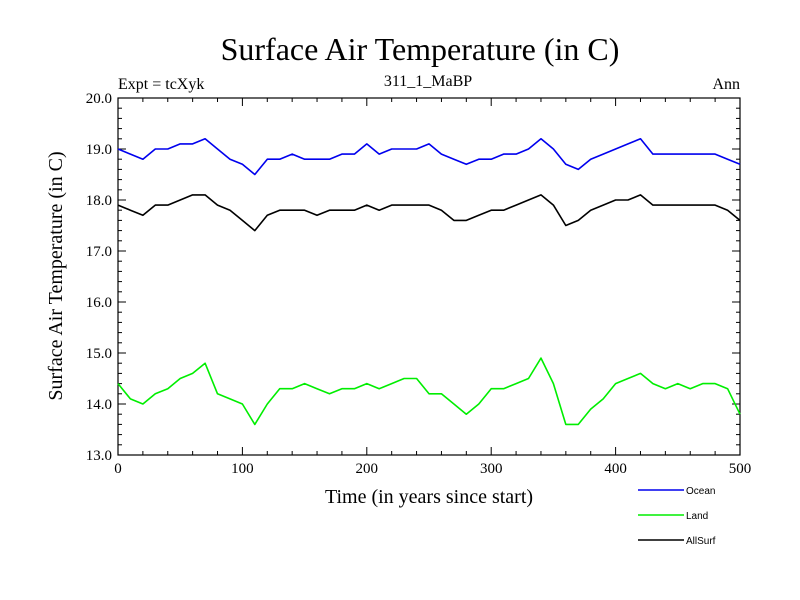 The width and height of the screenshot is (800, 600). What do you see at coordinates (99, 150) in the screenshot?
I see `y-tick-label: 19.0` at bounding box center [99, 150].